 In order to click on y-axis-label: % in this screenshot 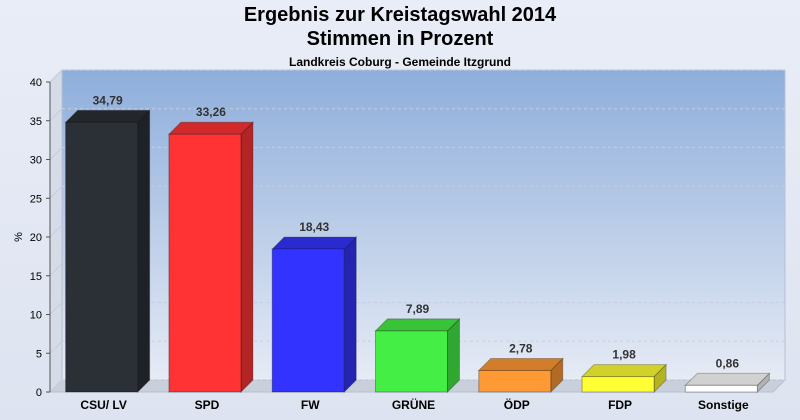, I will do `click(19, 237)`.